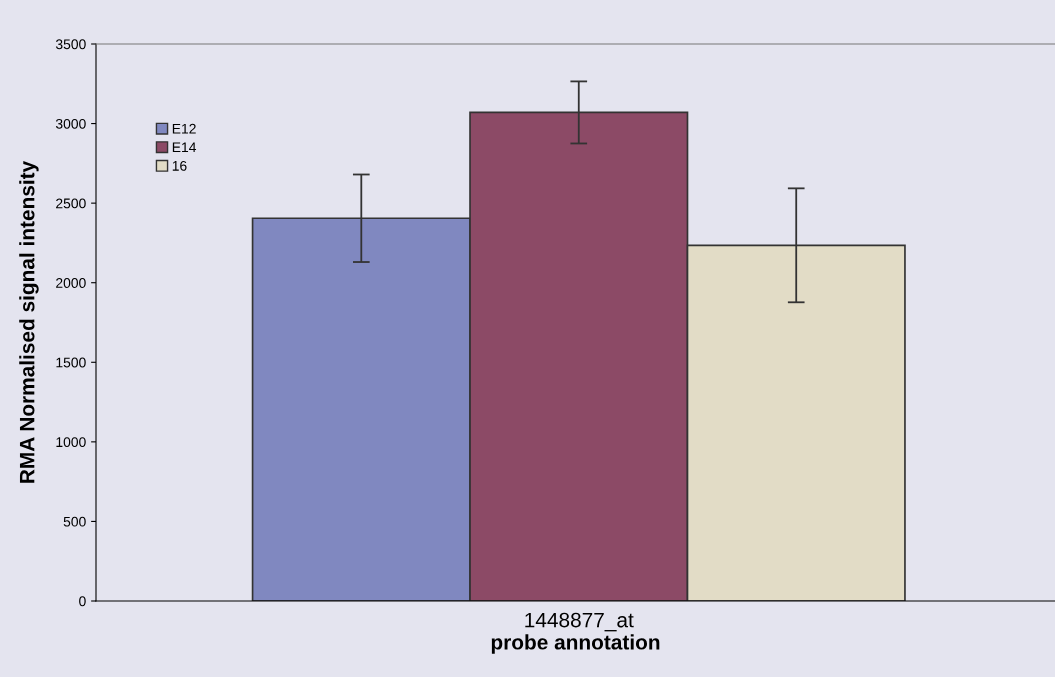  What do you see at coordinates (184, 128) in the screenshot?
I see `legend-label: E12` at bounding box center [184, 128].